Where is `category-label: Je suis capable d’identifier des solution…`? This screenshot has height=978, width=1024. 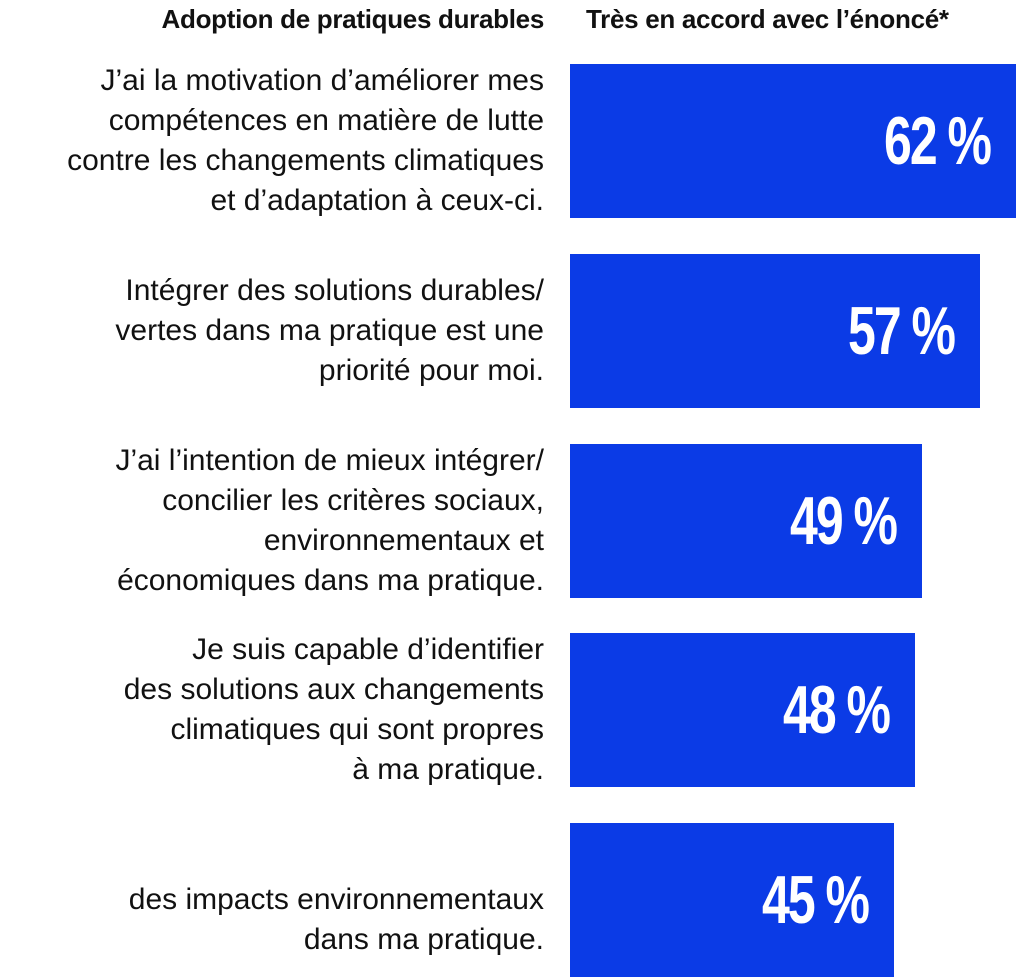 category-label: Je suis capable d’identifier des solution… is located at coordinates (272, 710).